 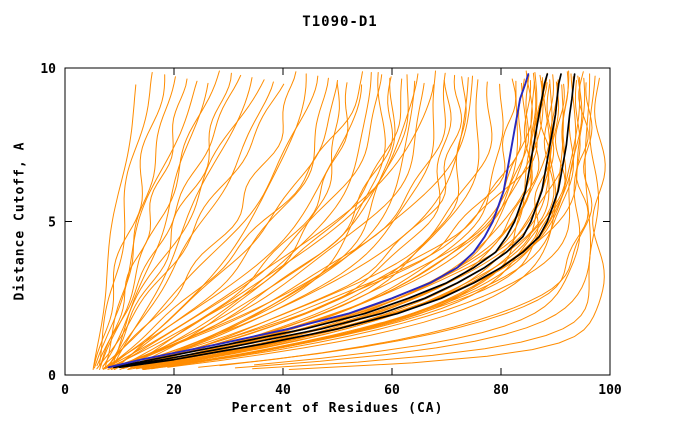 I want to click on x-axis-label: Percent of Residues (CA), so click(x=337, y=408).